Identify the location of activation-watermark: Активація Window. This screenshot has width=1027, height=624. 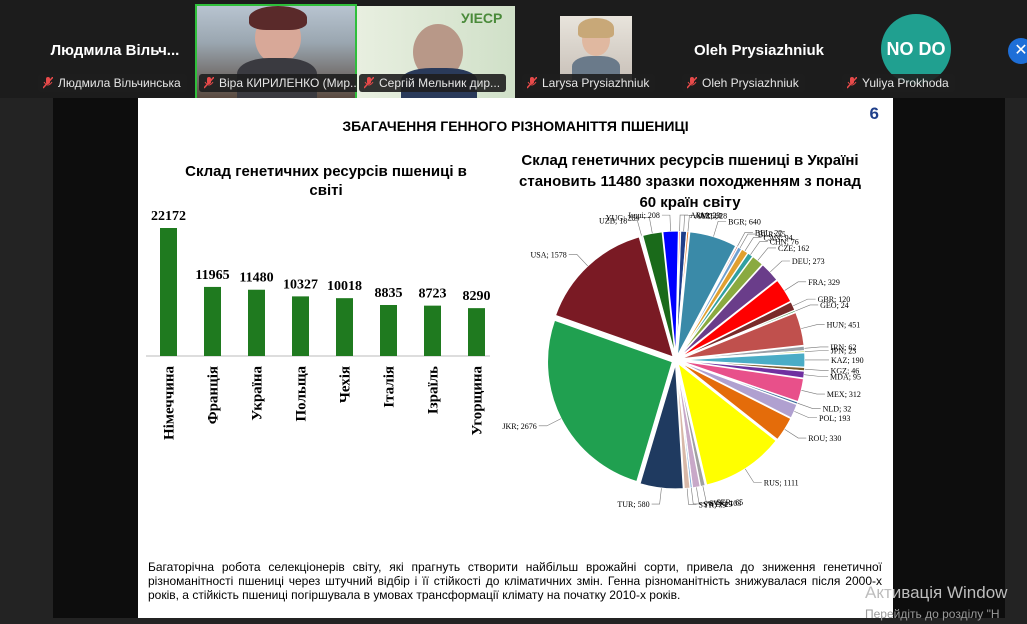
(936, 592).